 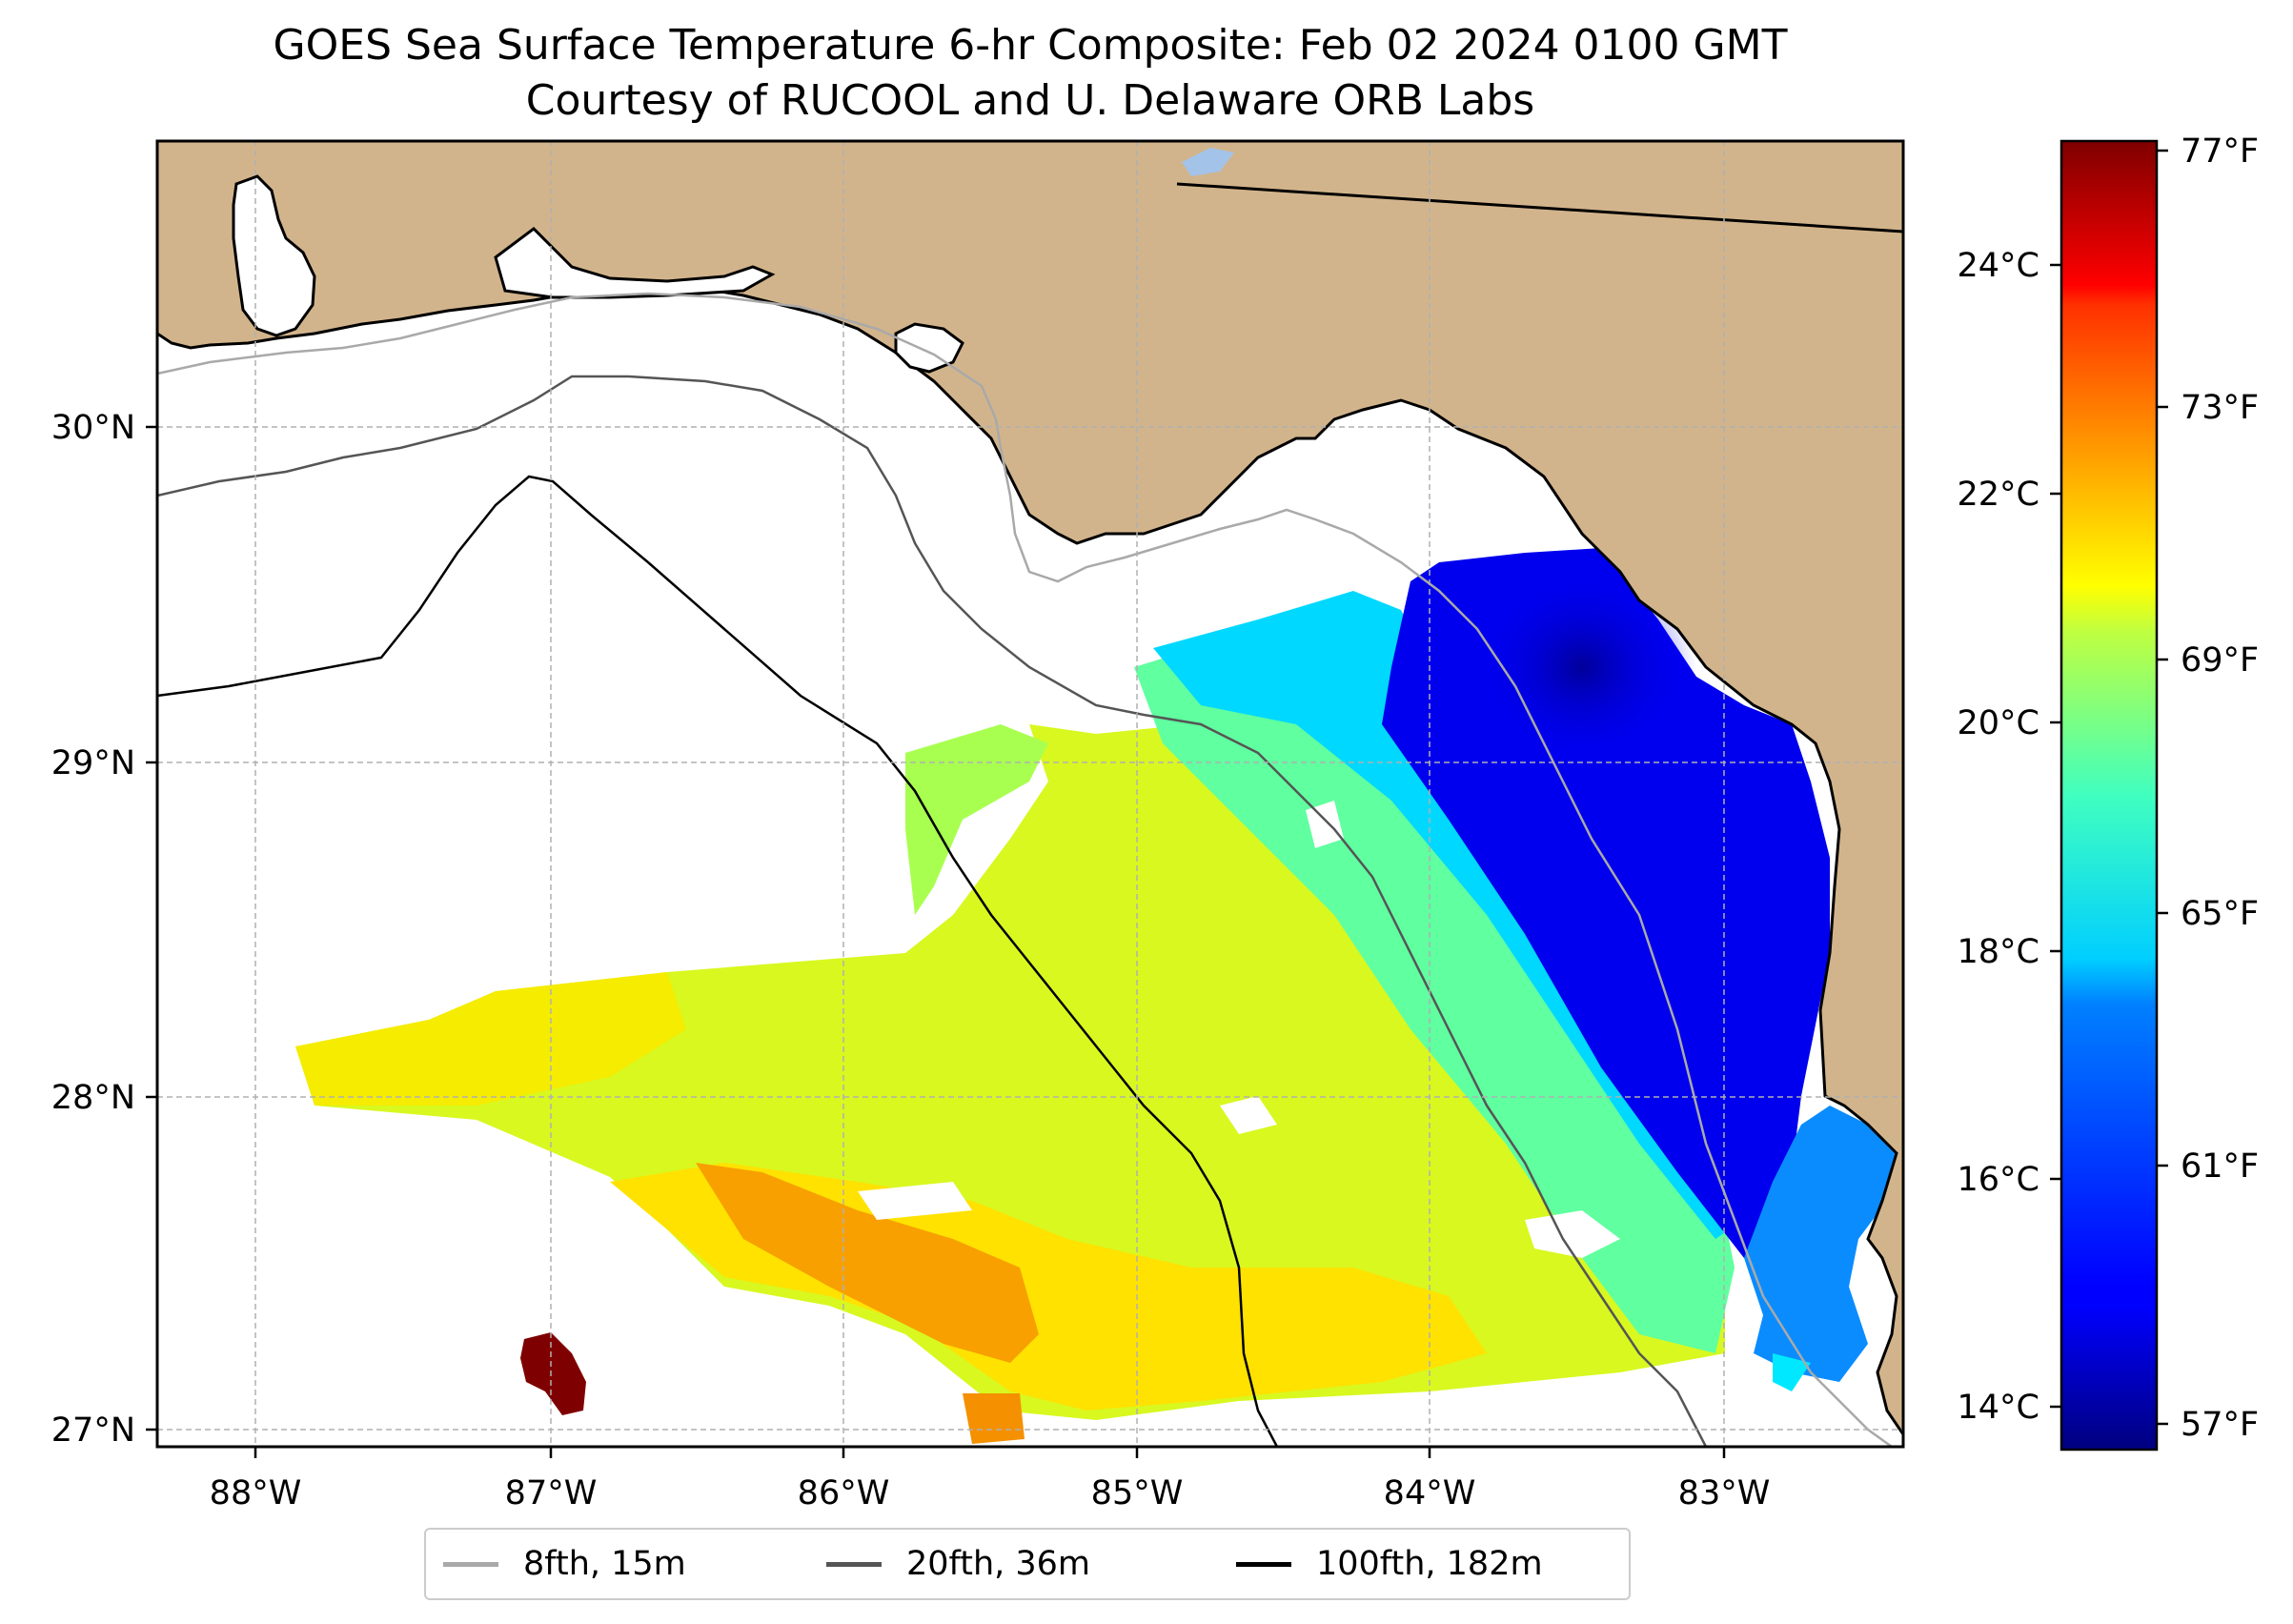 I want to click on legend-item-20fth: 20fth, 36m, so click(x=958, y=1564).